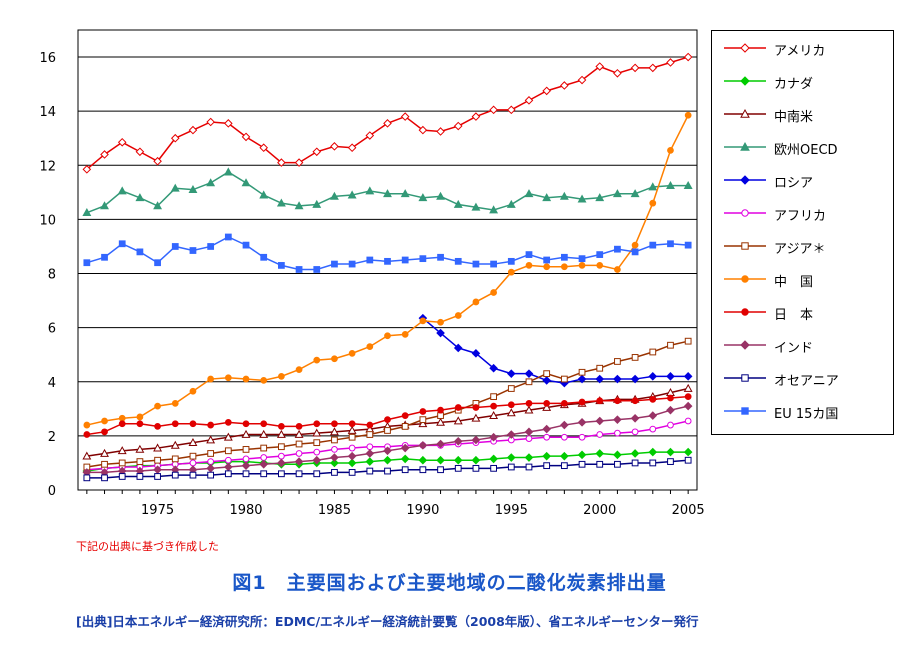 The image size is (899, 653). Describe the element at coordinates (157, 510) in the screenshot. I see `x-tick-label: 1975` at that location.